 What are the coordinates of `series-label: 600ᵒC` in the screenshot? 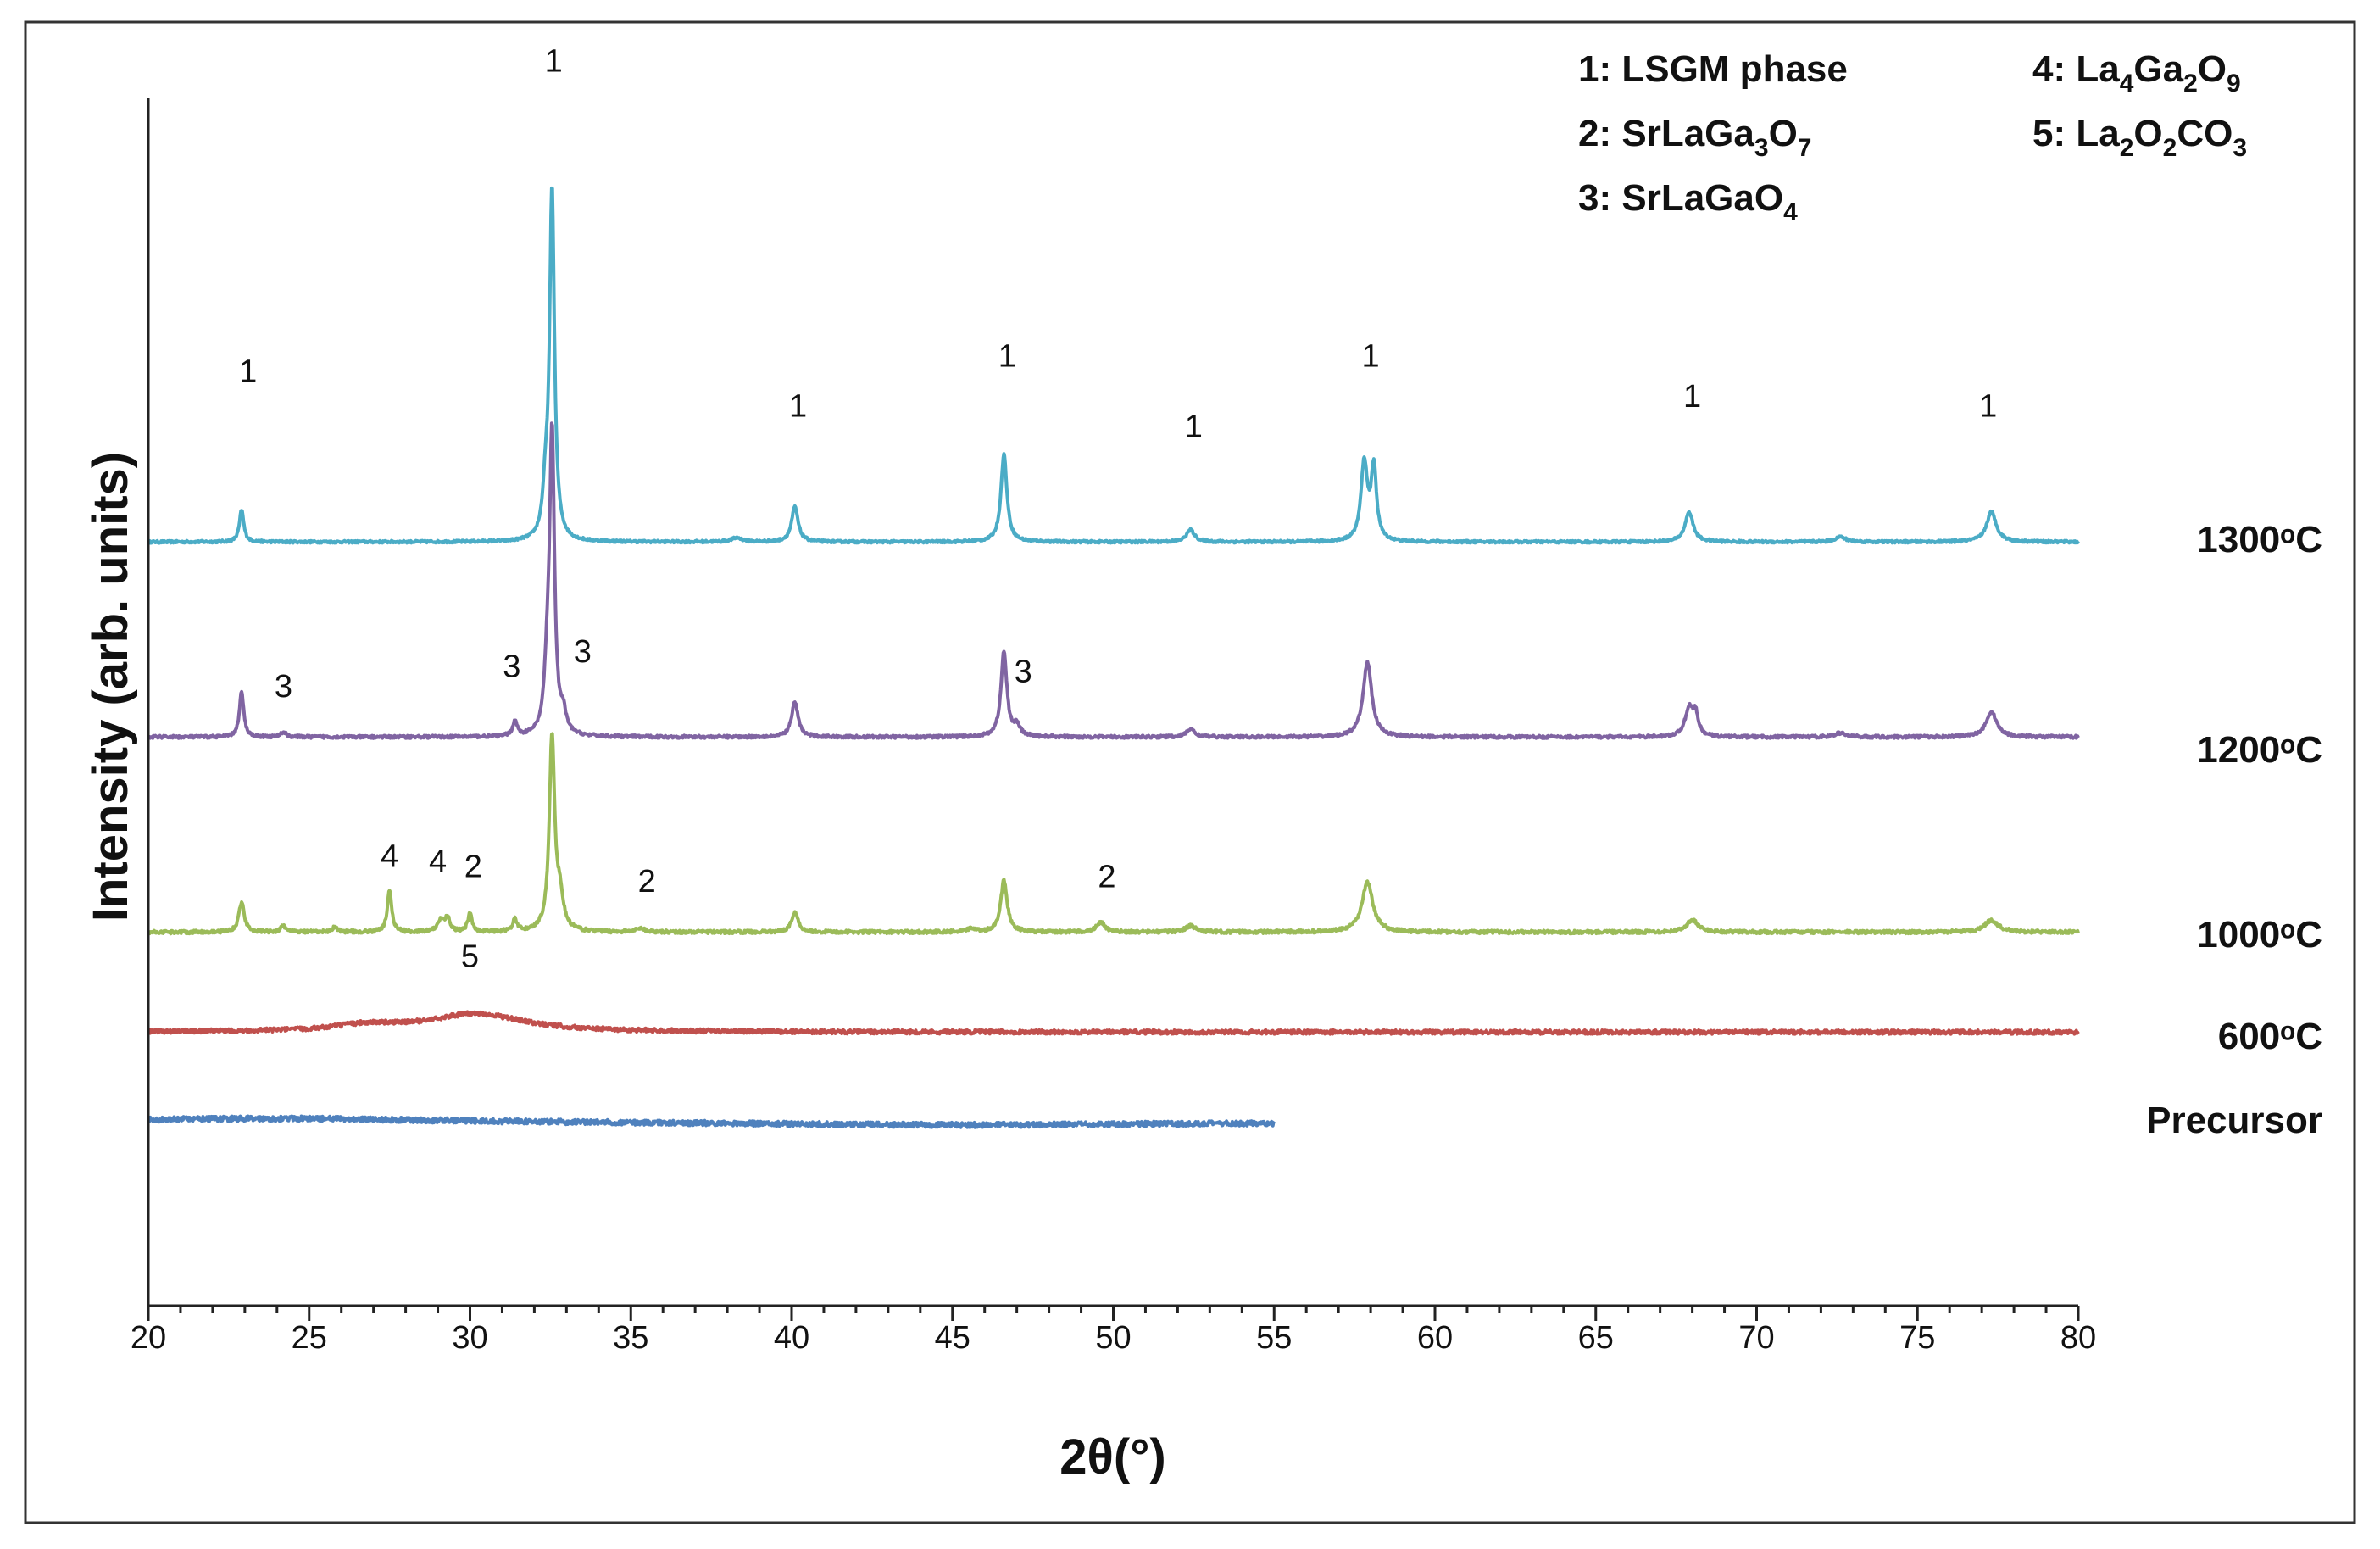 It's located at (2270, 1036).